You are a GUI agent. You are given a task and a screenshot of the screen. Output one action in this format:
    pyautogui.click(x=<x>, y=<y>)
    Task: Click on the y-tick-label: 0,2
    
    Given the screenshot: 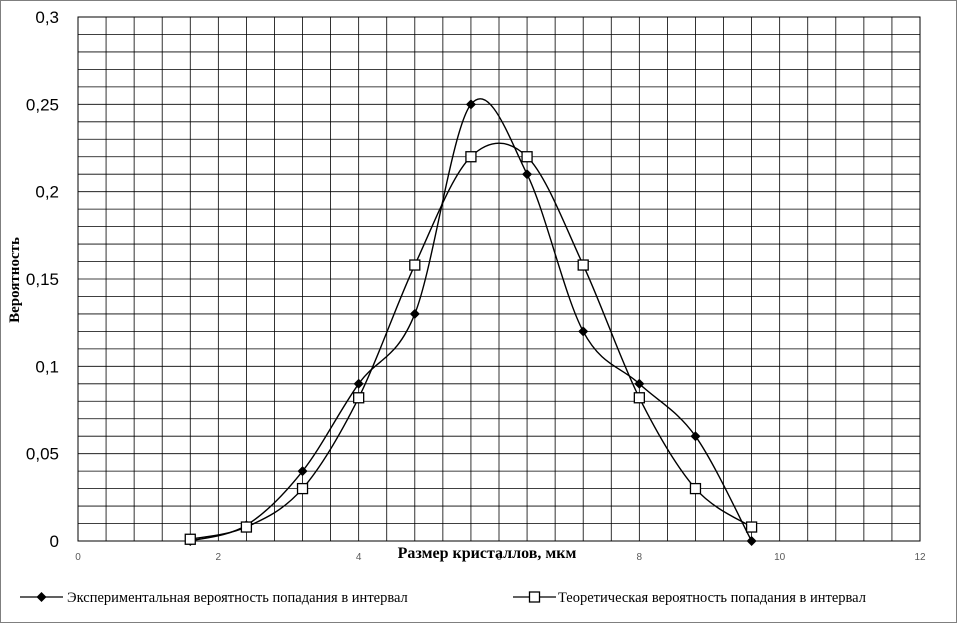 What is the action you would take?
    pyautogui.click(x=47, y=192)
    